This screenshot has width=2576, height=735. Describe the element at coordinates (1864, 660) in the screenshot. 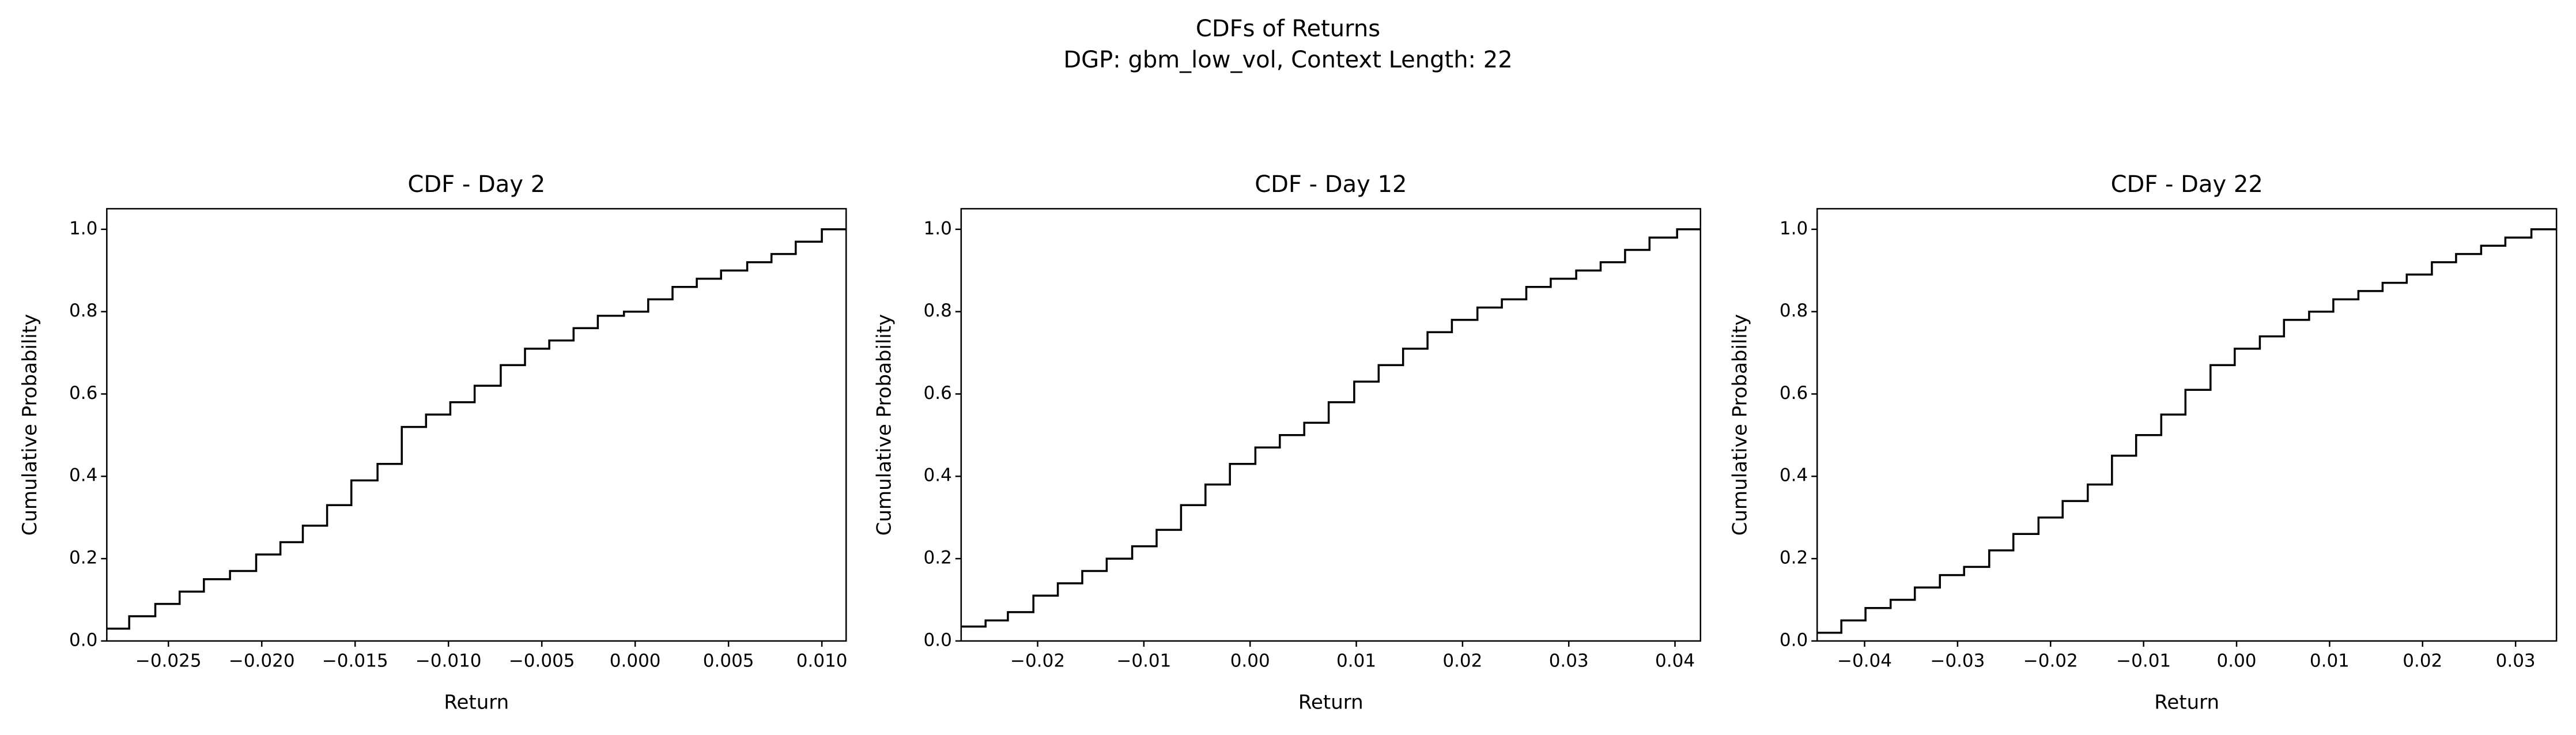

I see `x-tick-label: −0.04` at that location.